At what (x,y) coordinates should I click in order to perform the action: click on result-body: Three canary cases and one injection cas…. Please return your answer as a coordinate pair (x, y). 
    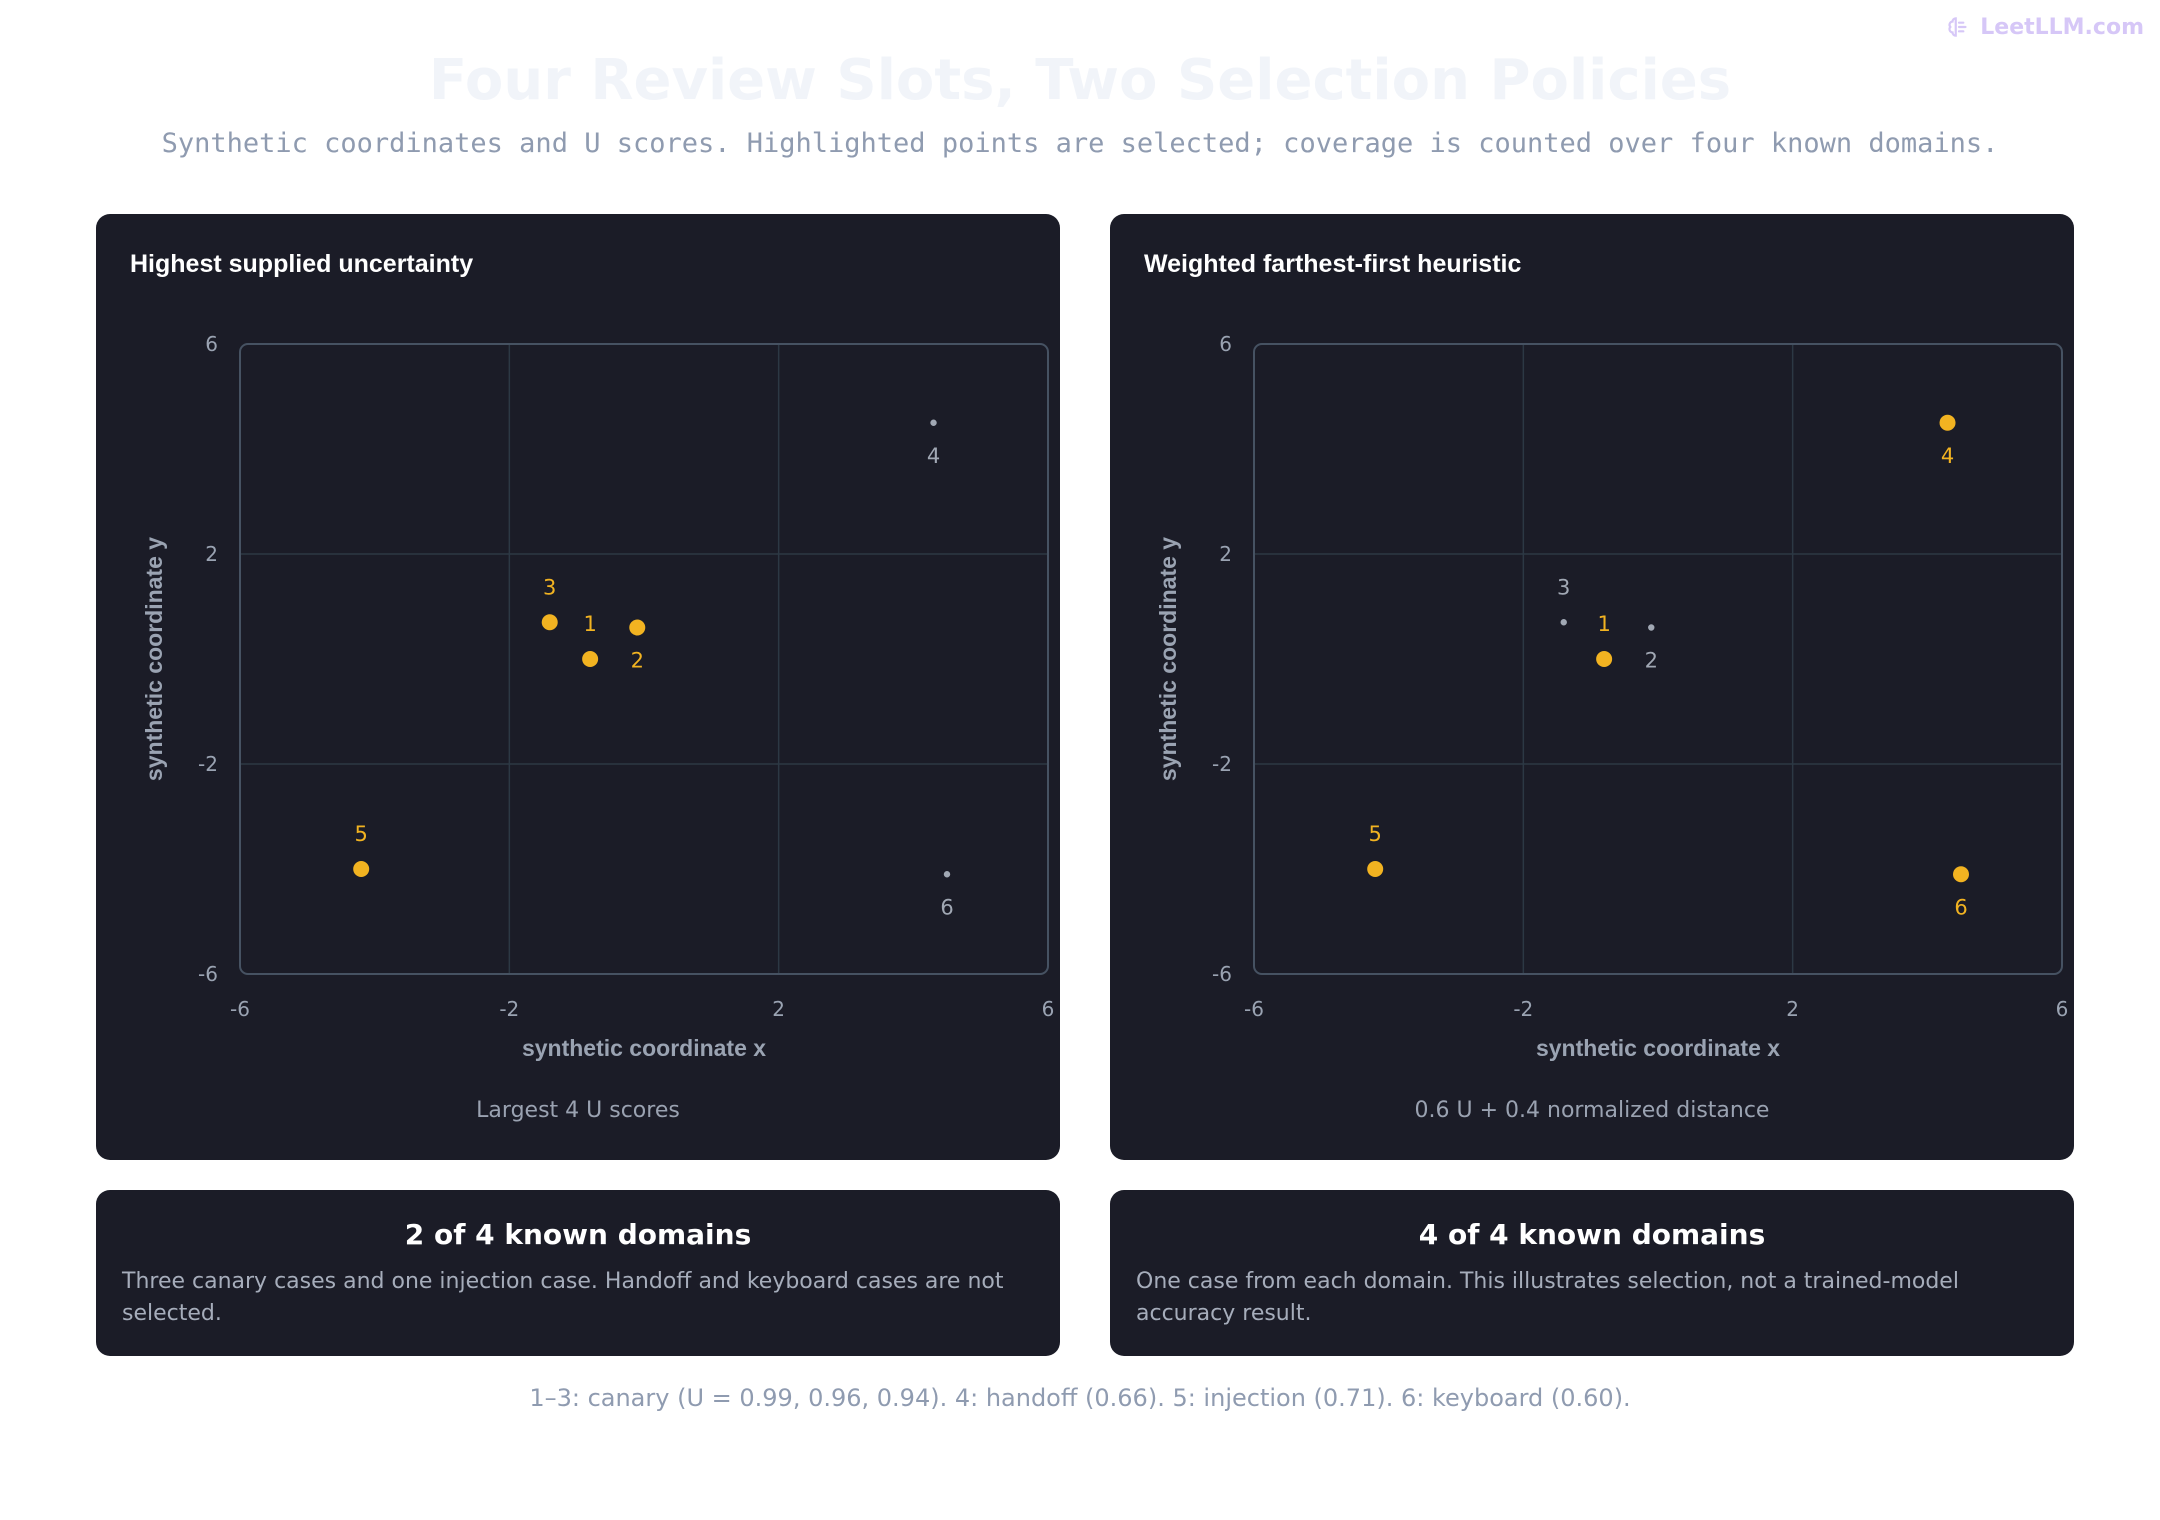
    Looking at the image, I should click on (563, 1297).